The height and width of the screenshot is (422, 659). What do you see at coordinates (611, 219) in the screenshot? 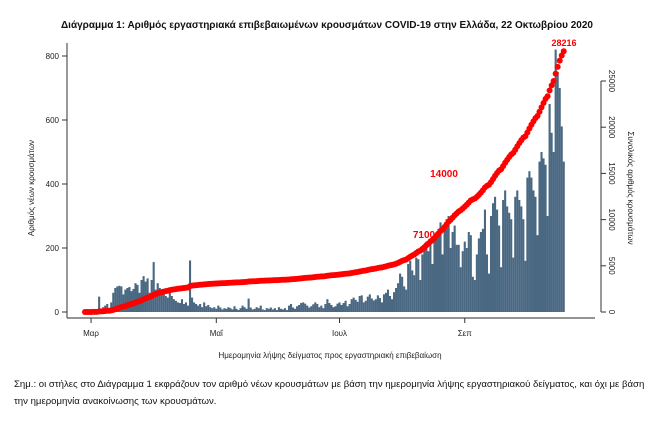
I see `y2-tick-label: 10000` at bounding box center [611, 219].